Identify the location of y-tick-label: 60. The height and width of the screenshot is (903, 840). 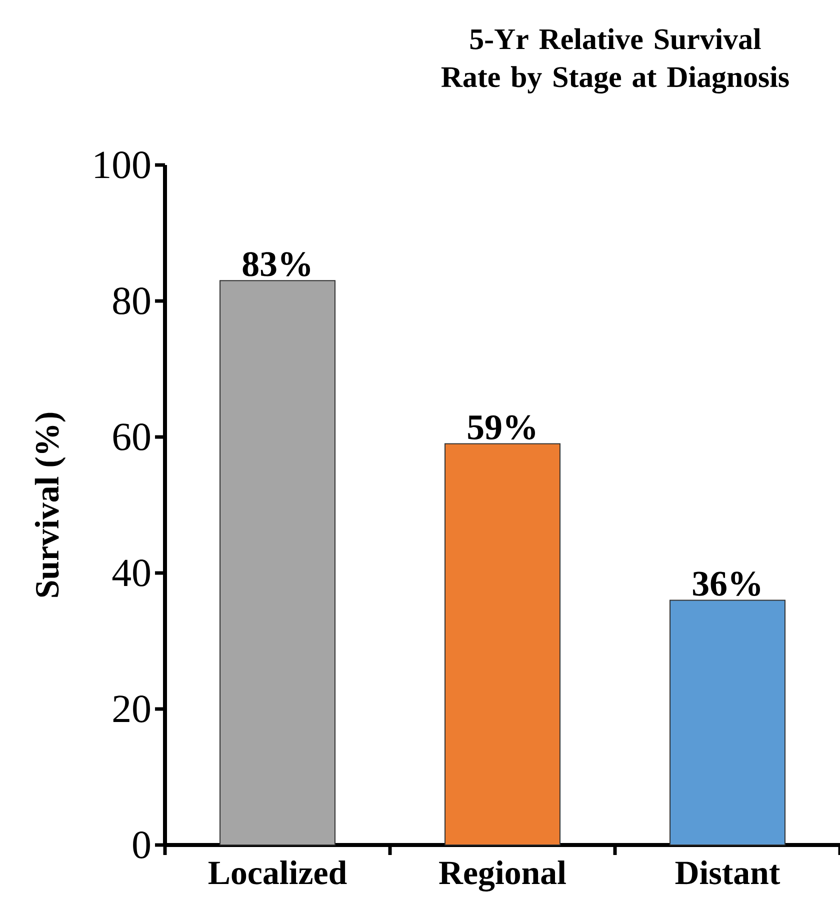
(131, 437).